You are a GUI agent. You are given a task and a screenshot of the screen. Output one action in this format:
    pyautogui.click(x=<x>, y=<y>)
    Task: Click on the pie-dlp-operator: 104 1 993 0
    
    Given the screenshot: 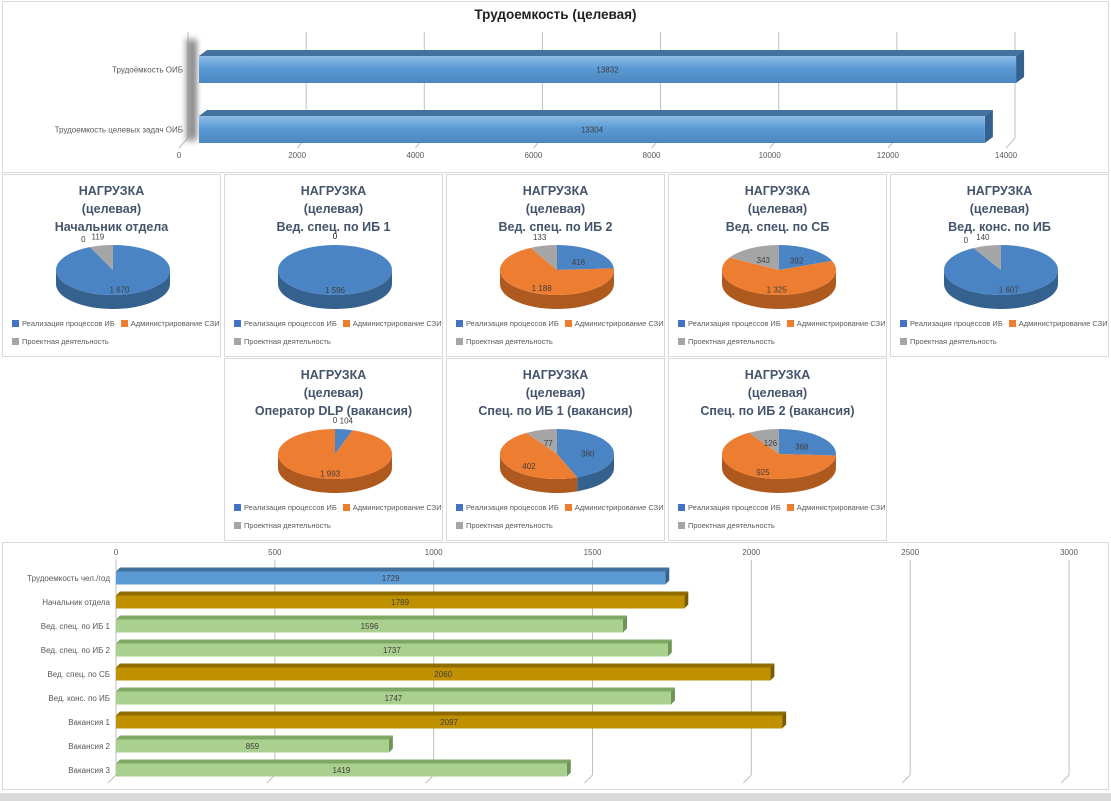 What is the action you would take?
    pyautogui.click(x=334, y=463)
    